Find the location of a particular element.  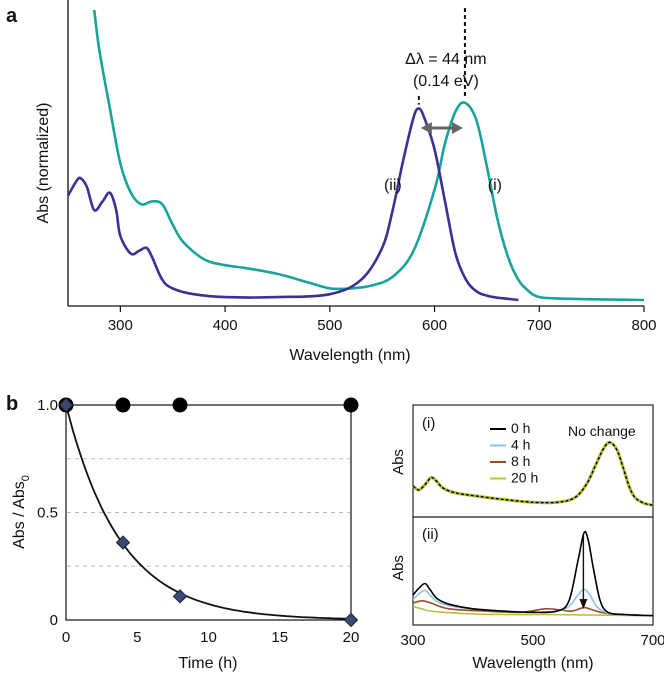

panel-b-y-label-main: Abs / Abs is located at coordinates (19, 515).